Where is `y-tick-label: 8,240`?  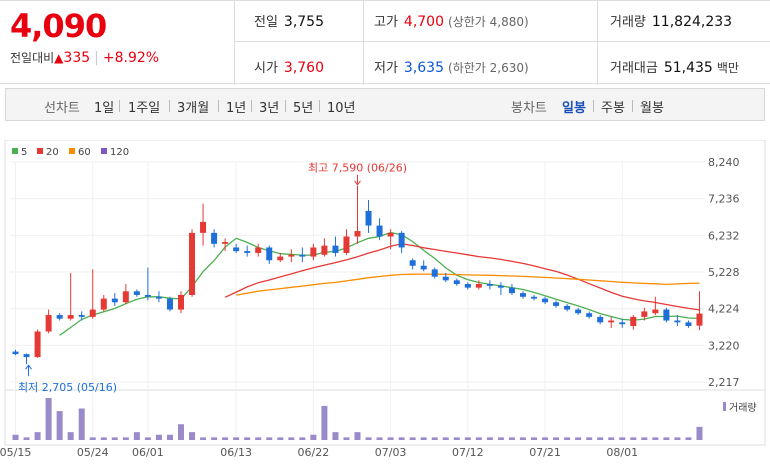 y-tick-label: 8,240 is located at coordinates (724, 162).